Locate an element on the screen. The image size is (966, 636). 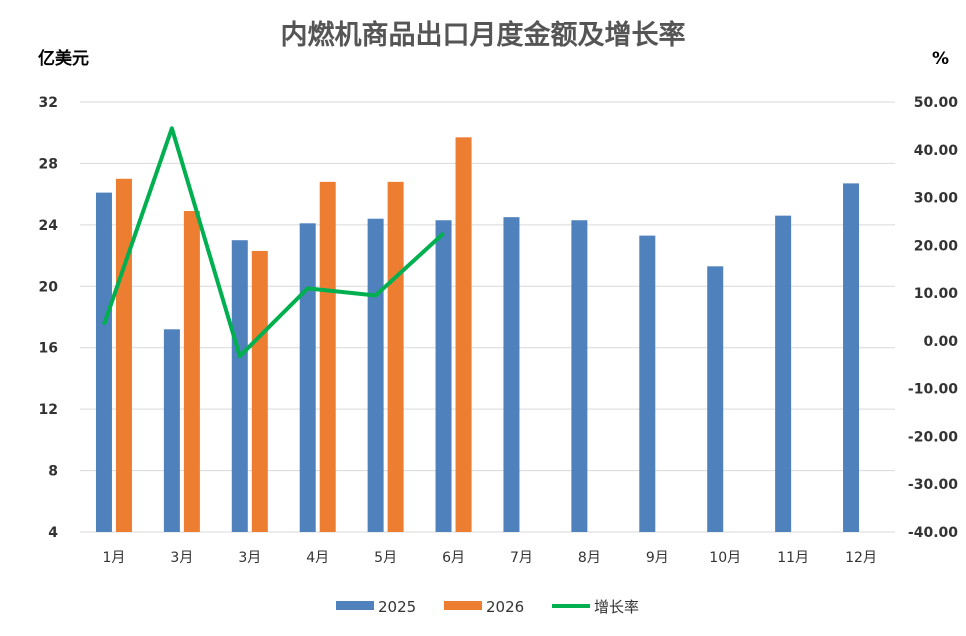
legend: 2025 2026 增长率 is located at coordinates (487, 607).